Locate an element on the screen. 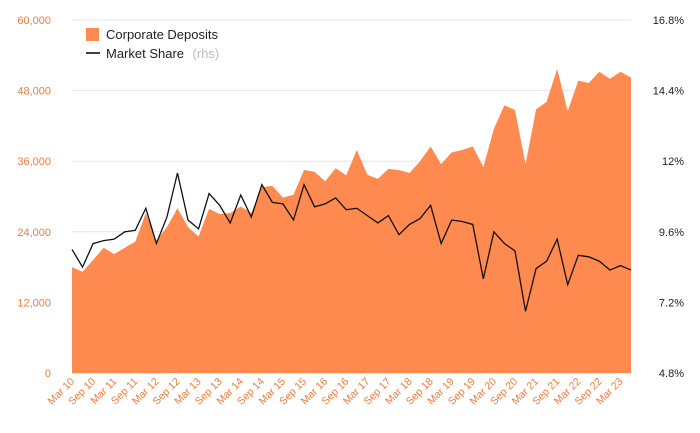 Image resolution: width=700 pixels, height=433 pixels. left-tick-label: 60,000 is located at coordinates (34, 21).